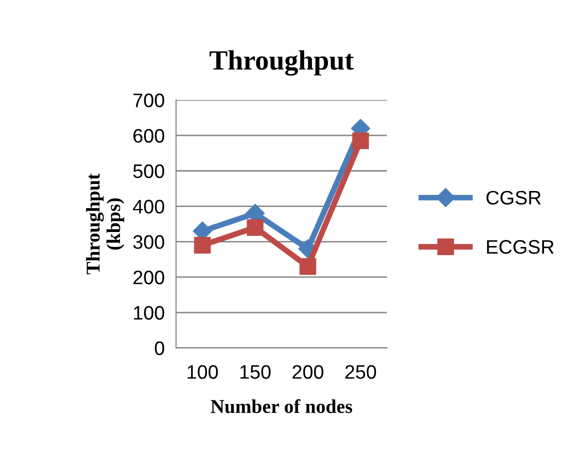 This screenshot has height=459, width=581. What do you see at coordinates (105, 223) in the screenshot?
I see `y-axis-title: Throughput (kbps)` at bounding box center [105, 223].